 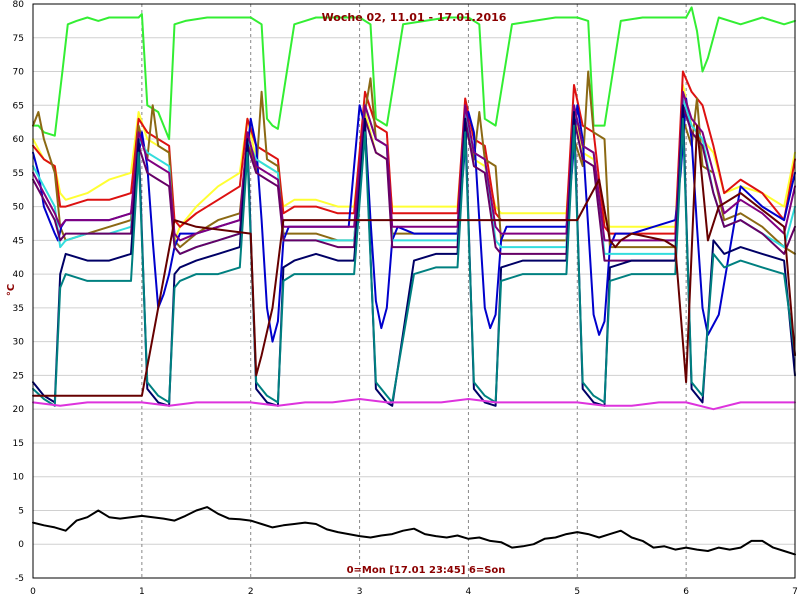 I want to click on y-tick-label: 25, so click(x=18, y=376).